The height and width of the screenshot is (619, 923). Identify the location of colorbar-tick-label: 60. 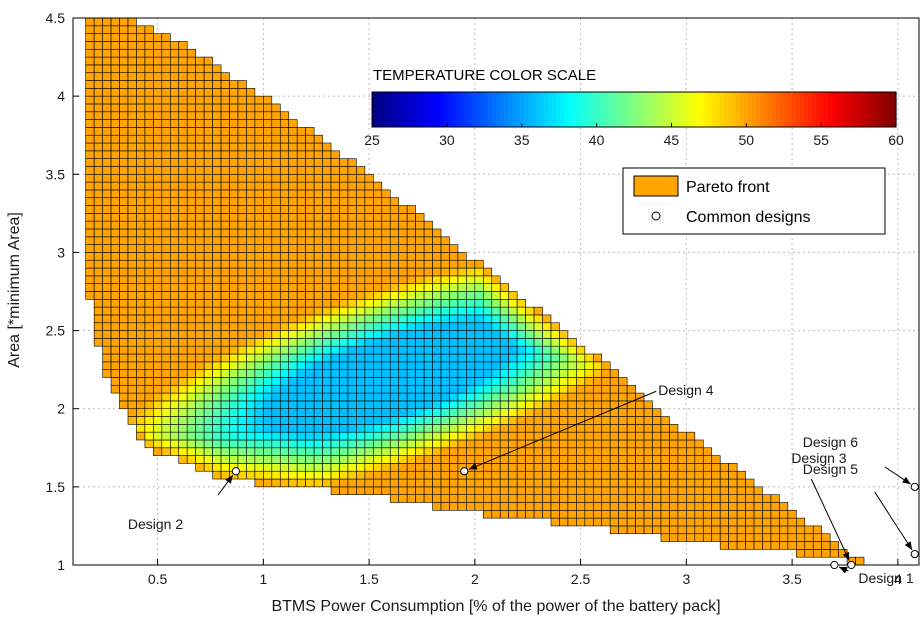
(896, 140).